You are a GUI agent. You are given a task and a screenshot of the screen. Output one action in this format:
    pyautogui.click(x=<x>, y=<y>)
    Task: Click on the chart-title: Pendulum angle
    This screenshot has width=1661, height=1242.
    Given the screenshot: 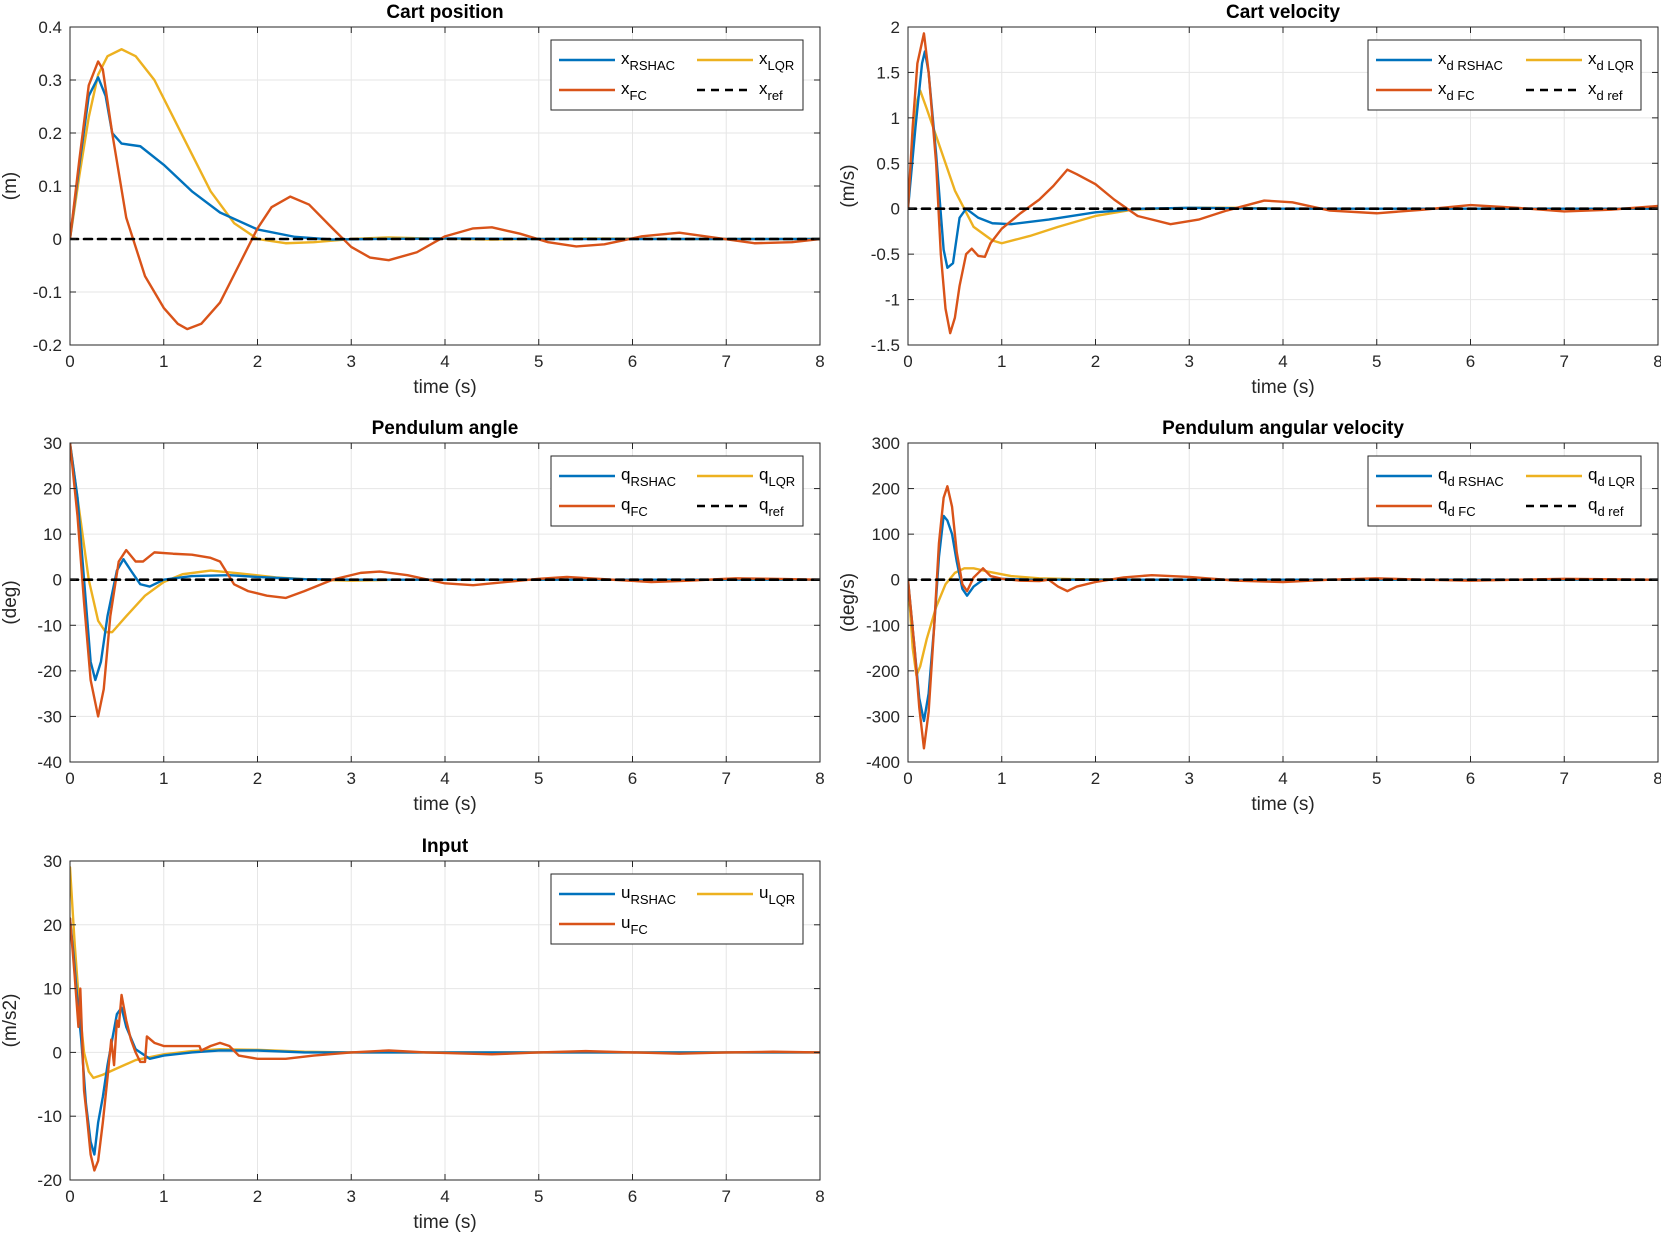 What is the action you would take?
    pyautogui.click(x=445, y=428)
    